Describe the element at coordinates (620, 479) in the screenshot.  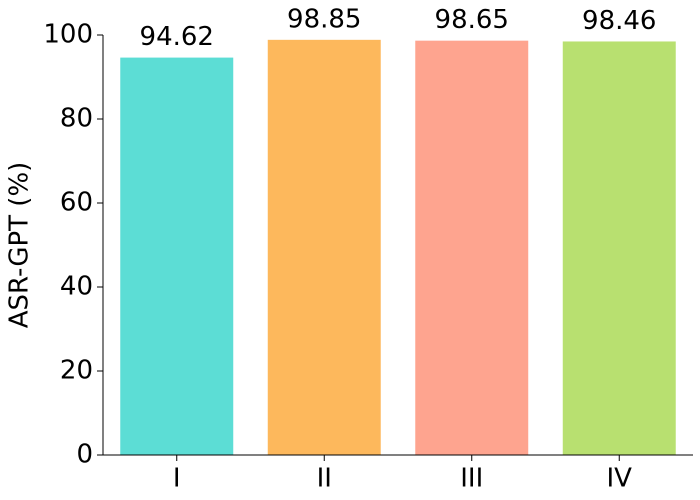
I see `x-tick-label: IV` at that location.